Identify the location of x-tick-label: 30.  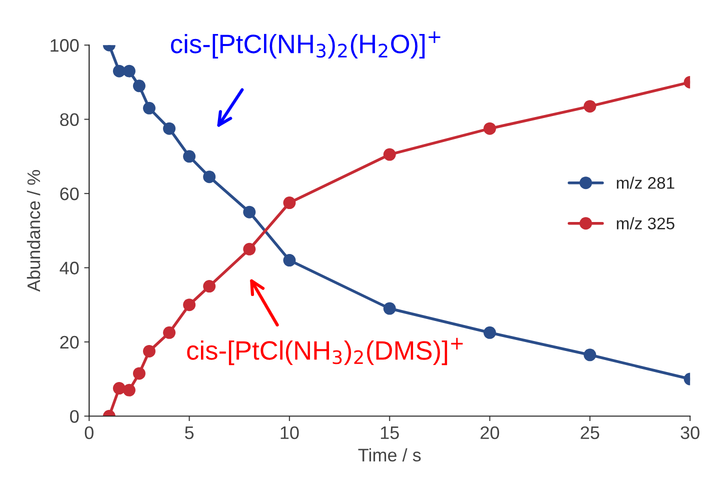
(690, 433).